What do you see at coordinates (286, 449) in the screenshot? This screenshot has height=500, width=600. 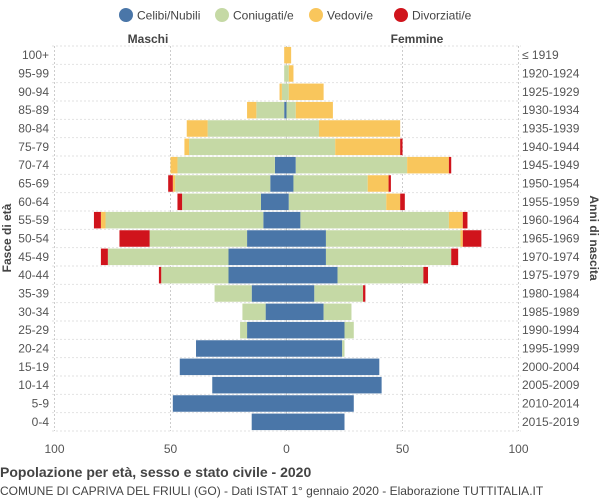 I see `x-axis-tick-labels: 100 50 0 50 100` at bounding box center [286, 449].